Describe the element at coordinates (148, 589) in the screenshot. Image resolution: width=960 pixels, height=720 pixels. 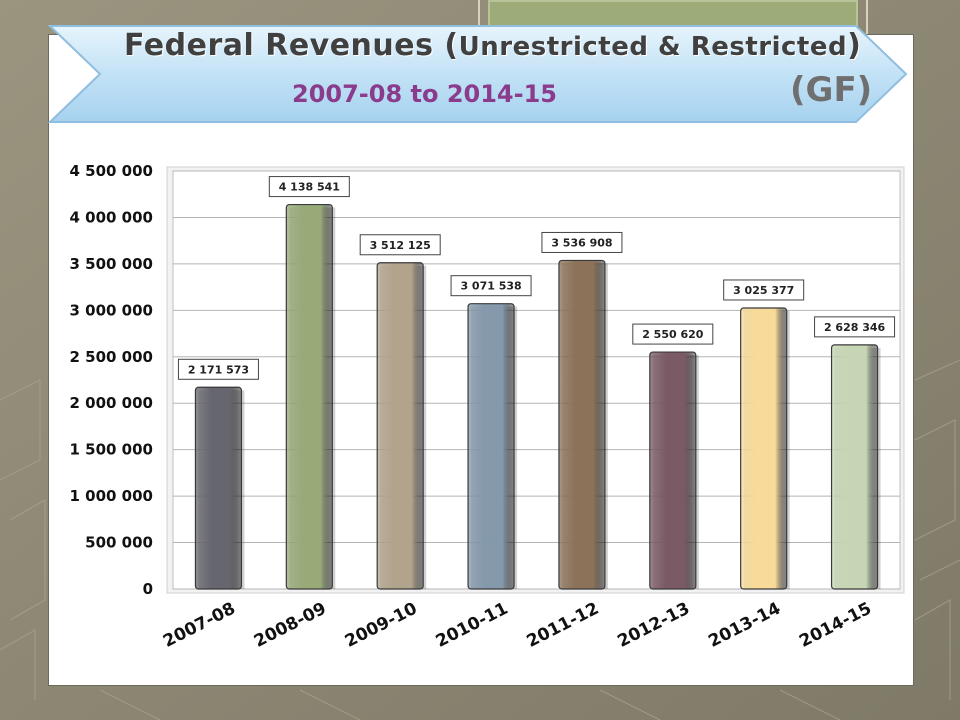
I see `y-tick-label: 0` at that location.